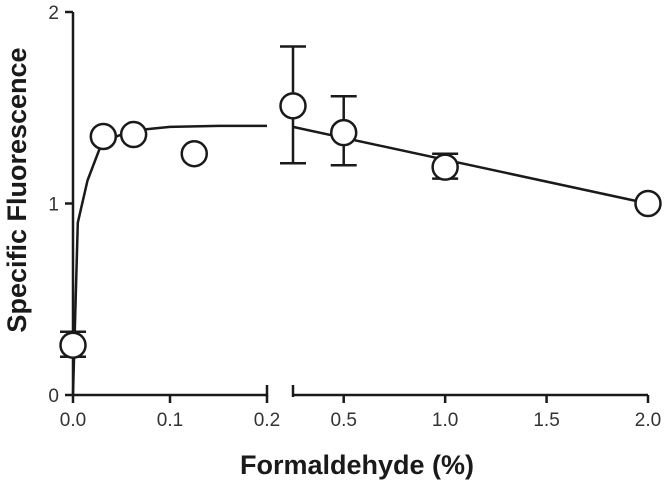 The height and width of the screenshot is (484, 667). Describe the element at coordinates (53, 396) in the screenshot. I see `y-tick-label: 0` at that location.